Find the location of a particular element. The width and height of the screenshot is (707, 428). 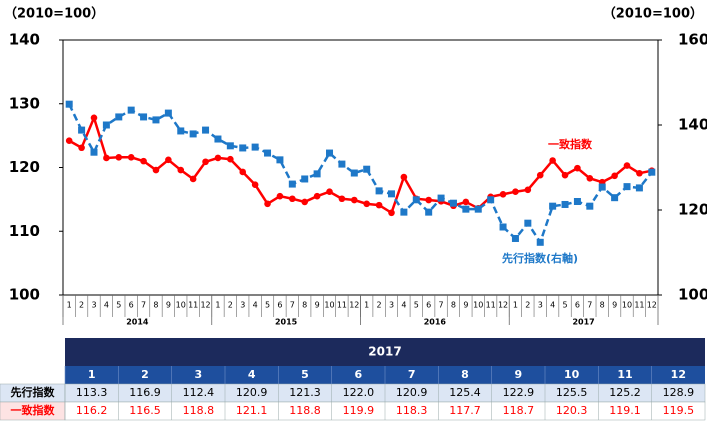

table-cell: 121.3 is located at coordinates (305, 392).